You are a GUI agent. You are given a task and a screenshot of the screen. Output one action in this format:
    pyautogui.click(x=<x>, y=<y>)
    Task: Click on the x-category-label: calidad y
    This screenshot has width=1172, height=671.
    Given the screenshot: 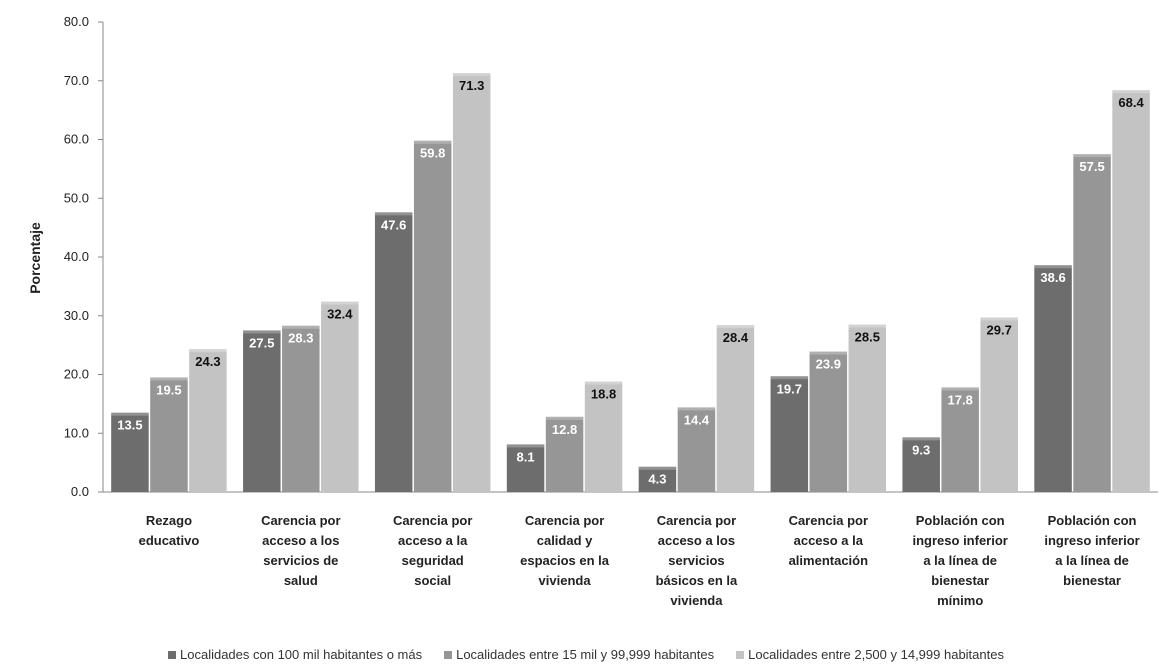 What is the action you would take?
    pyautogui.click(x=565, y=540)
    